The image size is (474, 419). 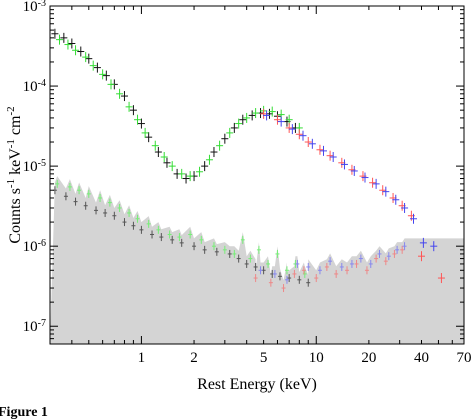 What do you see at coordinates (34, 167) in the screenshot?
I see `y-tick-label: 10⁻⁵` at bounding box center [34, 167].